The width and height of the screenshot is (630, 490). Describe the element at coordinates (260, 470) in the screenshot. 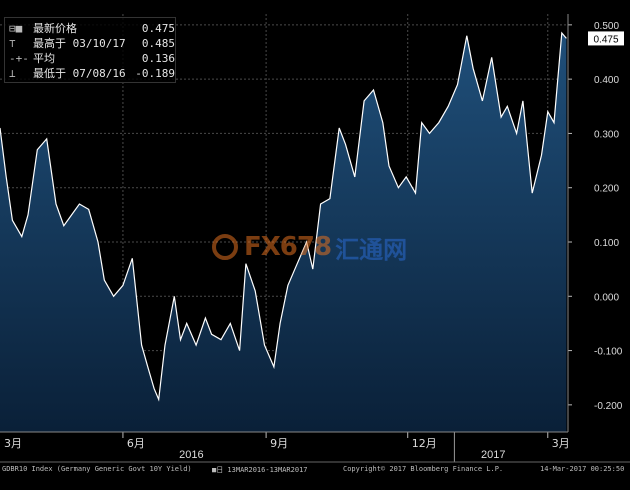

I see `footer-range: ■日 13MAR2016-13MAR2017` at that location.